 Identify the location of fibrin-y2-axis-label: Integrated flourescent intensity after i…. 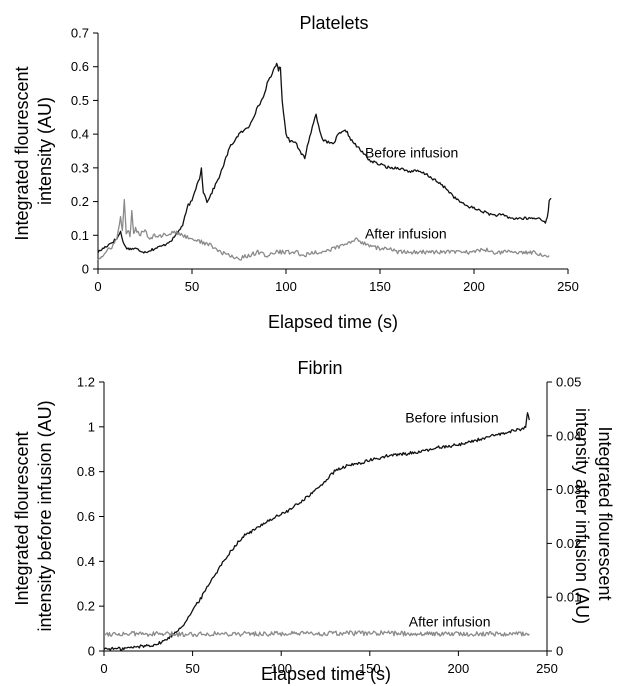
(593, 516).